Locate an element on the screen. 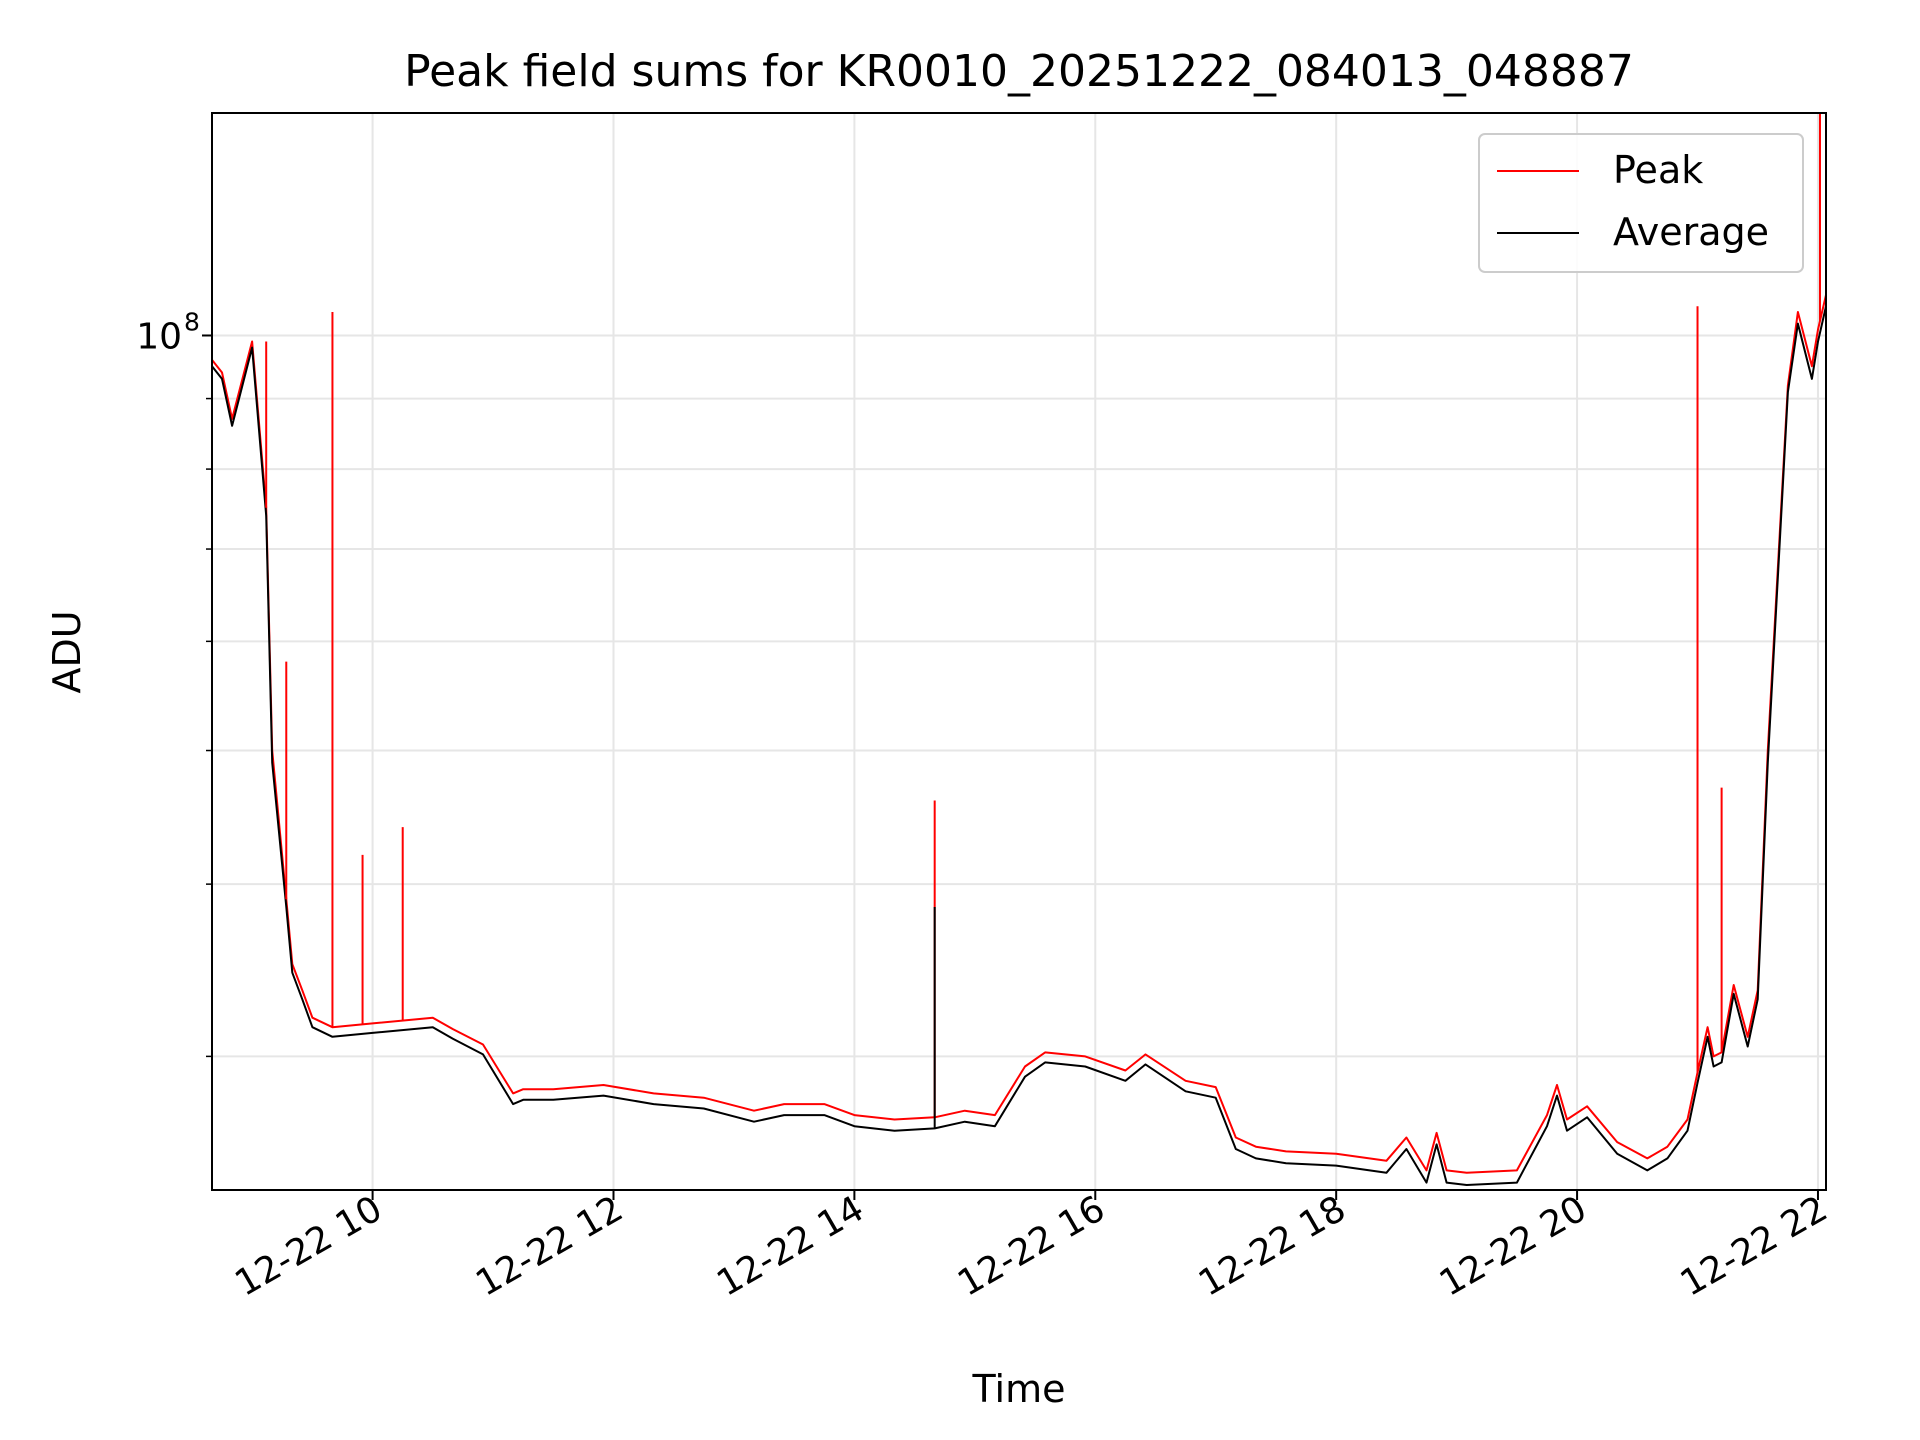 The height and width of the screenshot is (1440, 1920). y-axis-ticks: 10 8 is located at coordinates (174, 682).